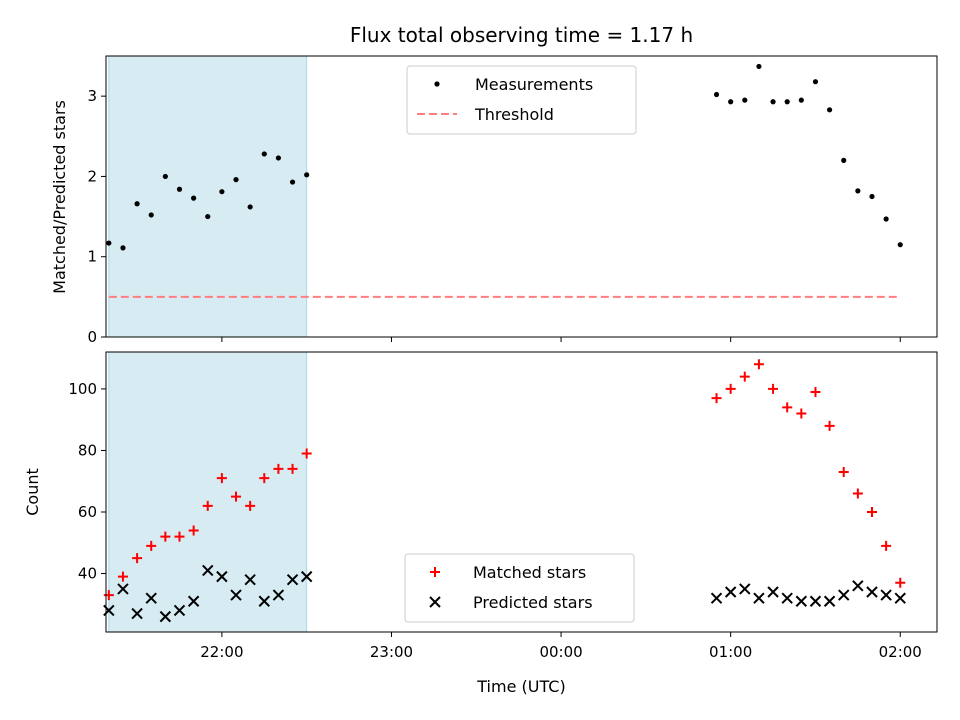 The image size is (960, 720). Describe the element at coordinates (59, 197) in the screenshot. I see `top-y-axis-title: Matched/Predicted stars` at that location.